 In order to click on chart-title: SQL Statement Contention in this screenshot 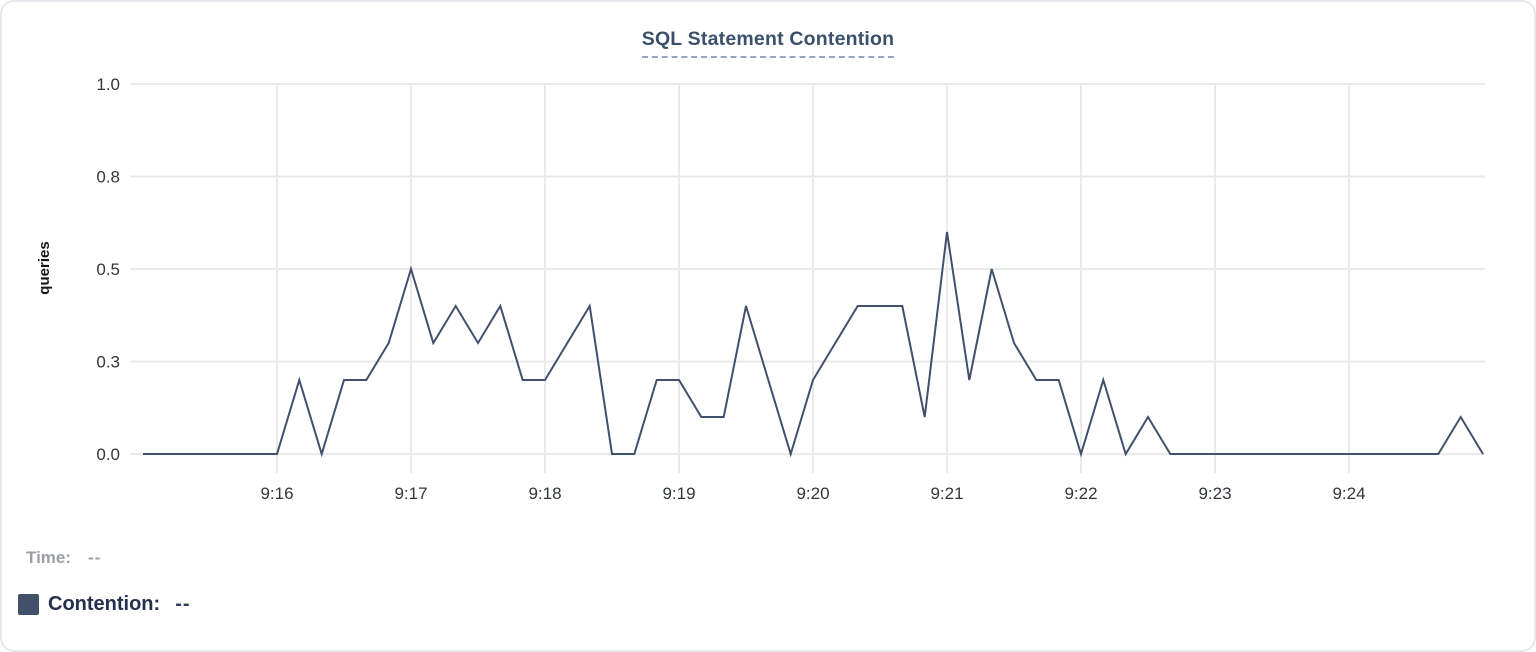, I will do `click(768, 43)`.